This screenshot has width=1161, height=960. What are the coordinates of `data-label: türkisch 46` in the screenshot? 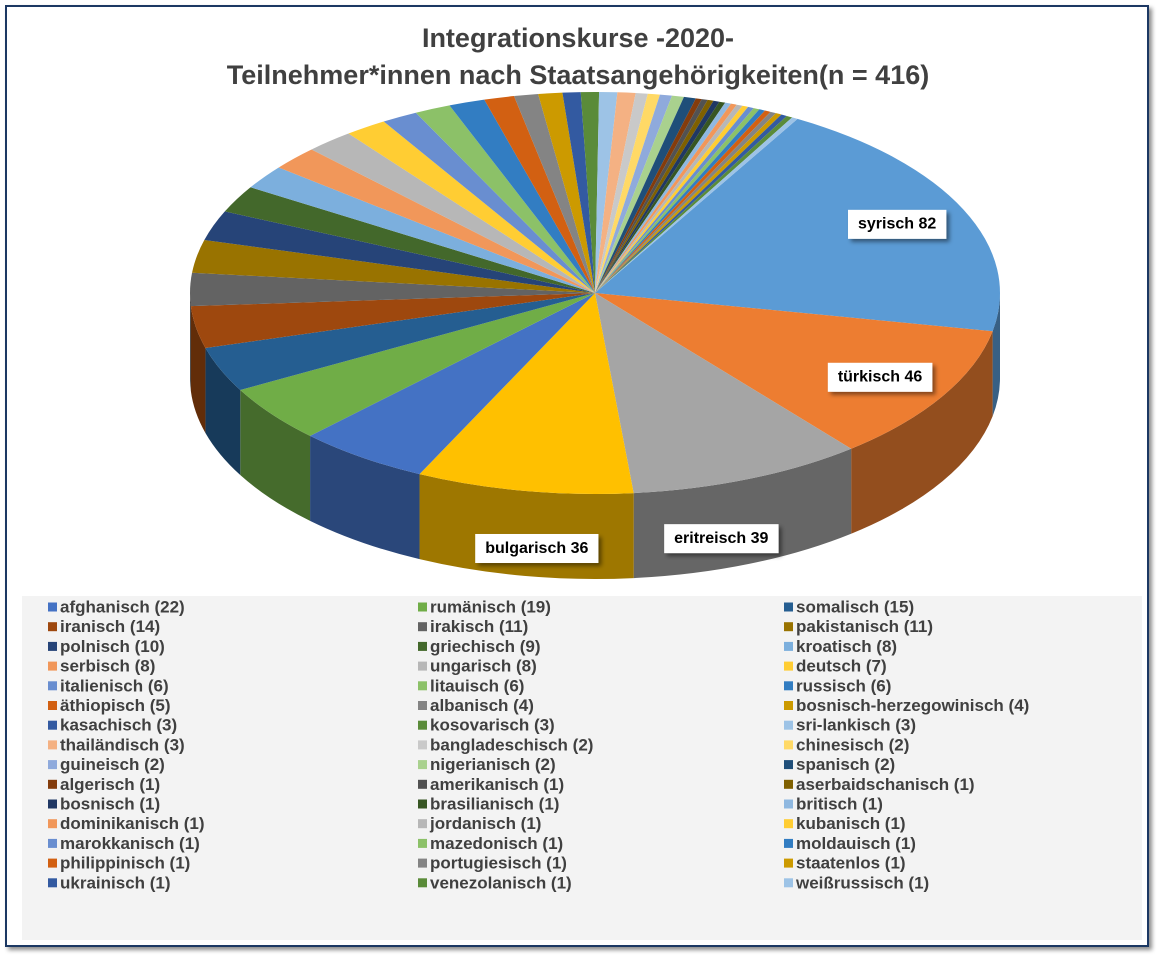 It's located at (880, 377).